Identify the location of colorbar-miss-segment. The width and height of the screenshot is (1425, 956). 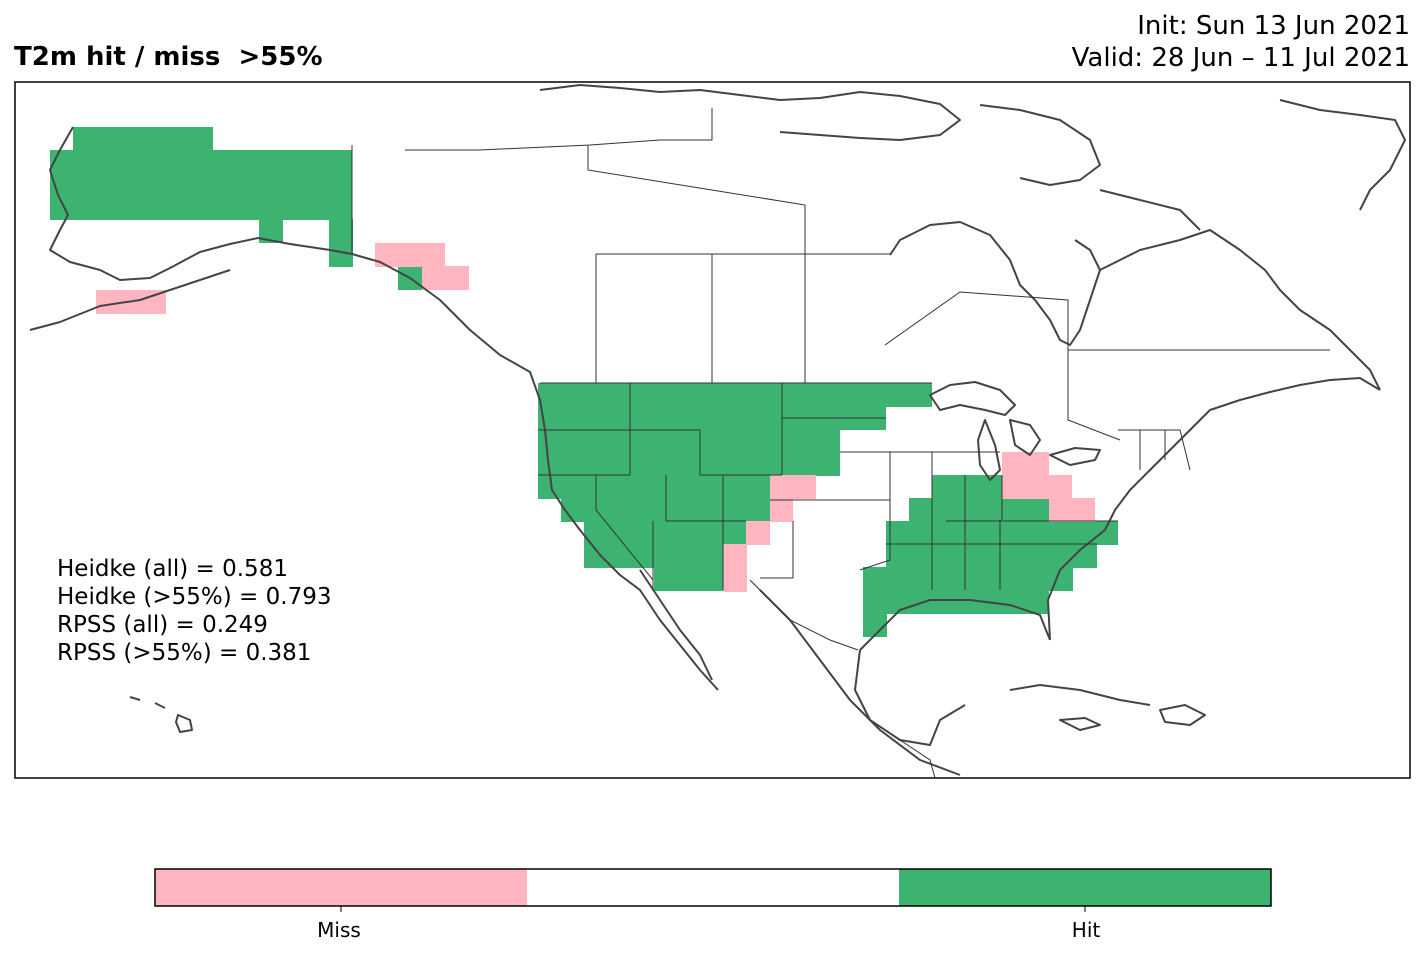
(341, 887).